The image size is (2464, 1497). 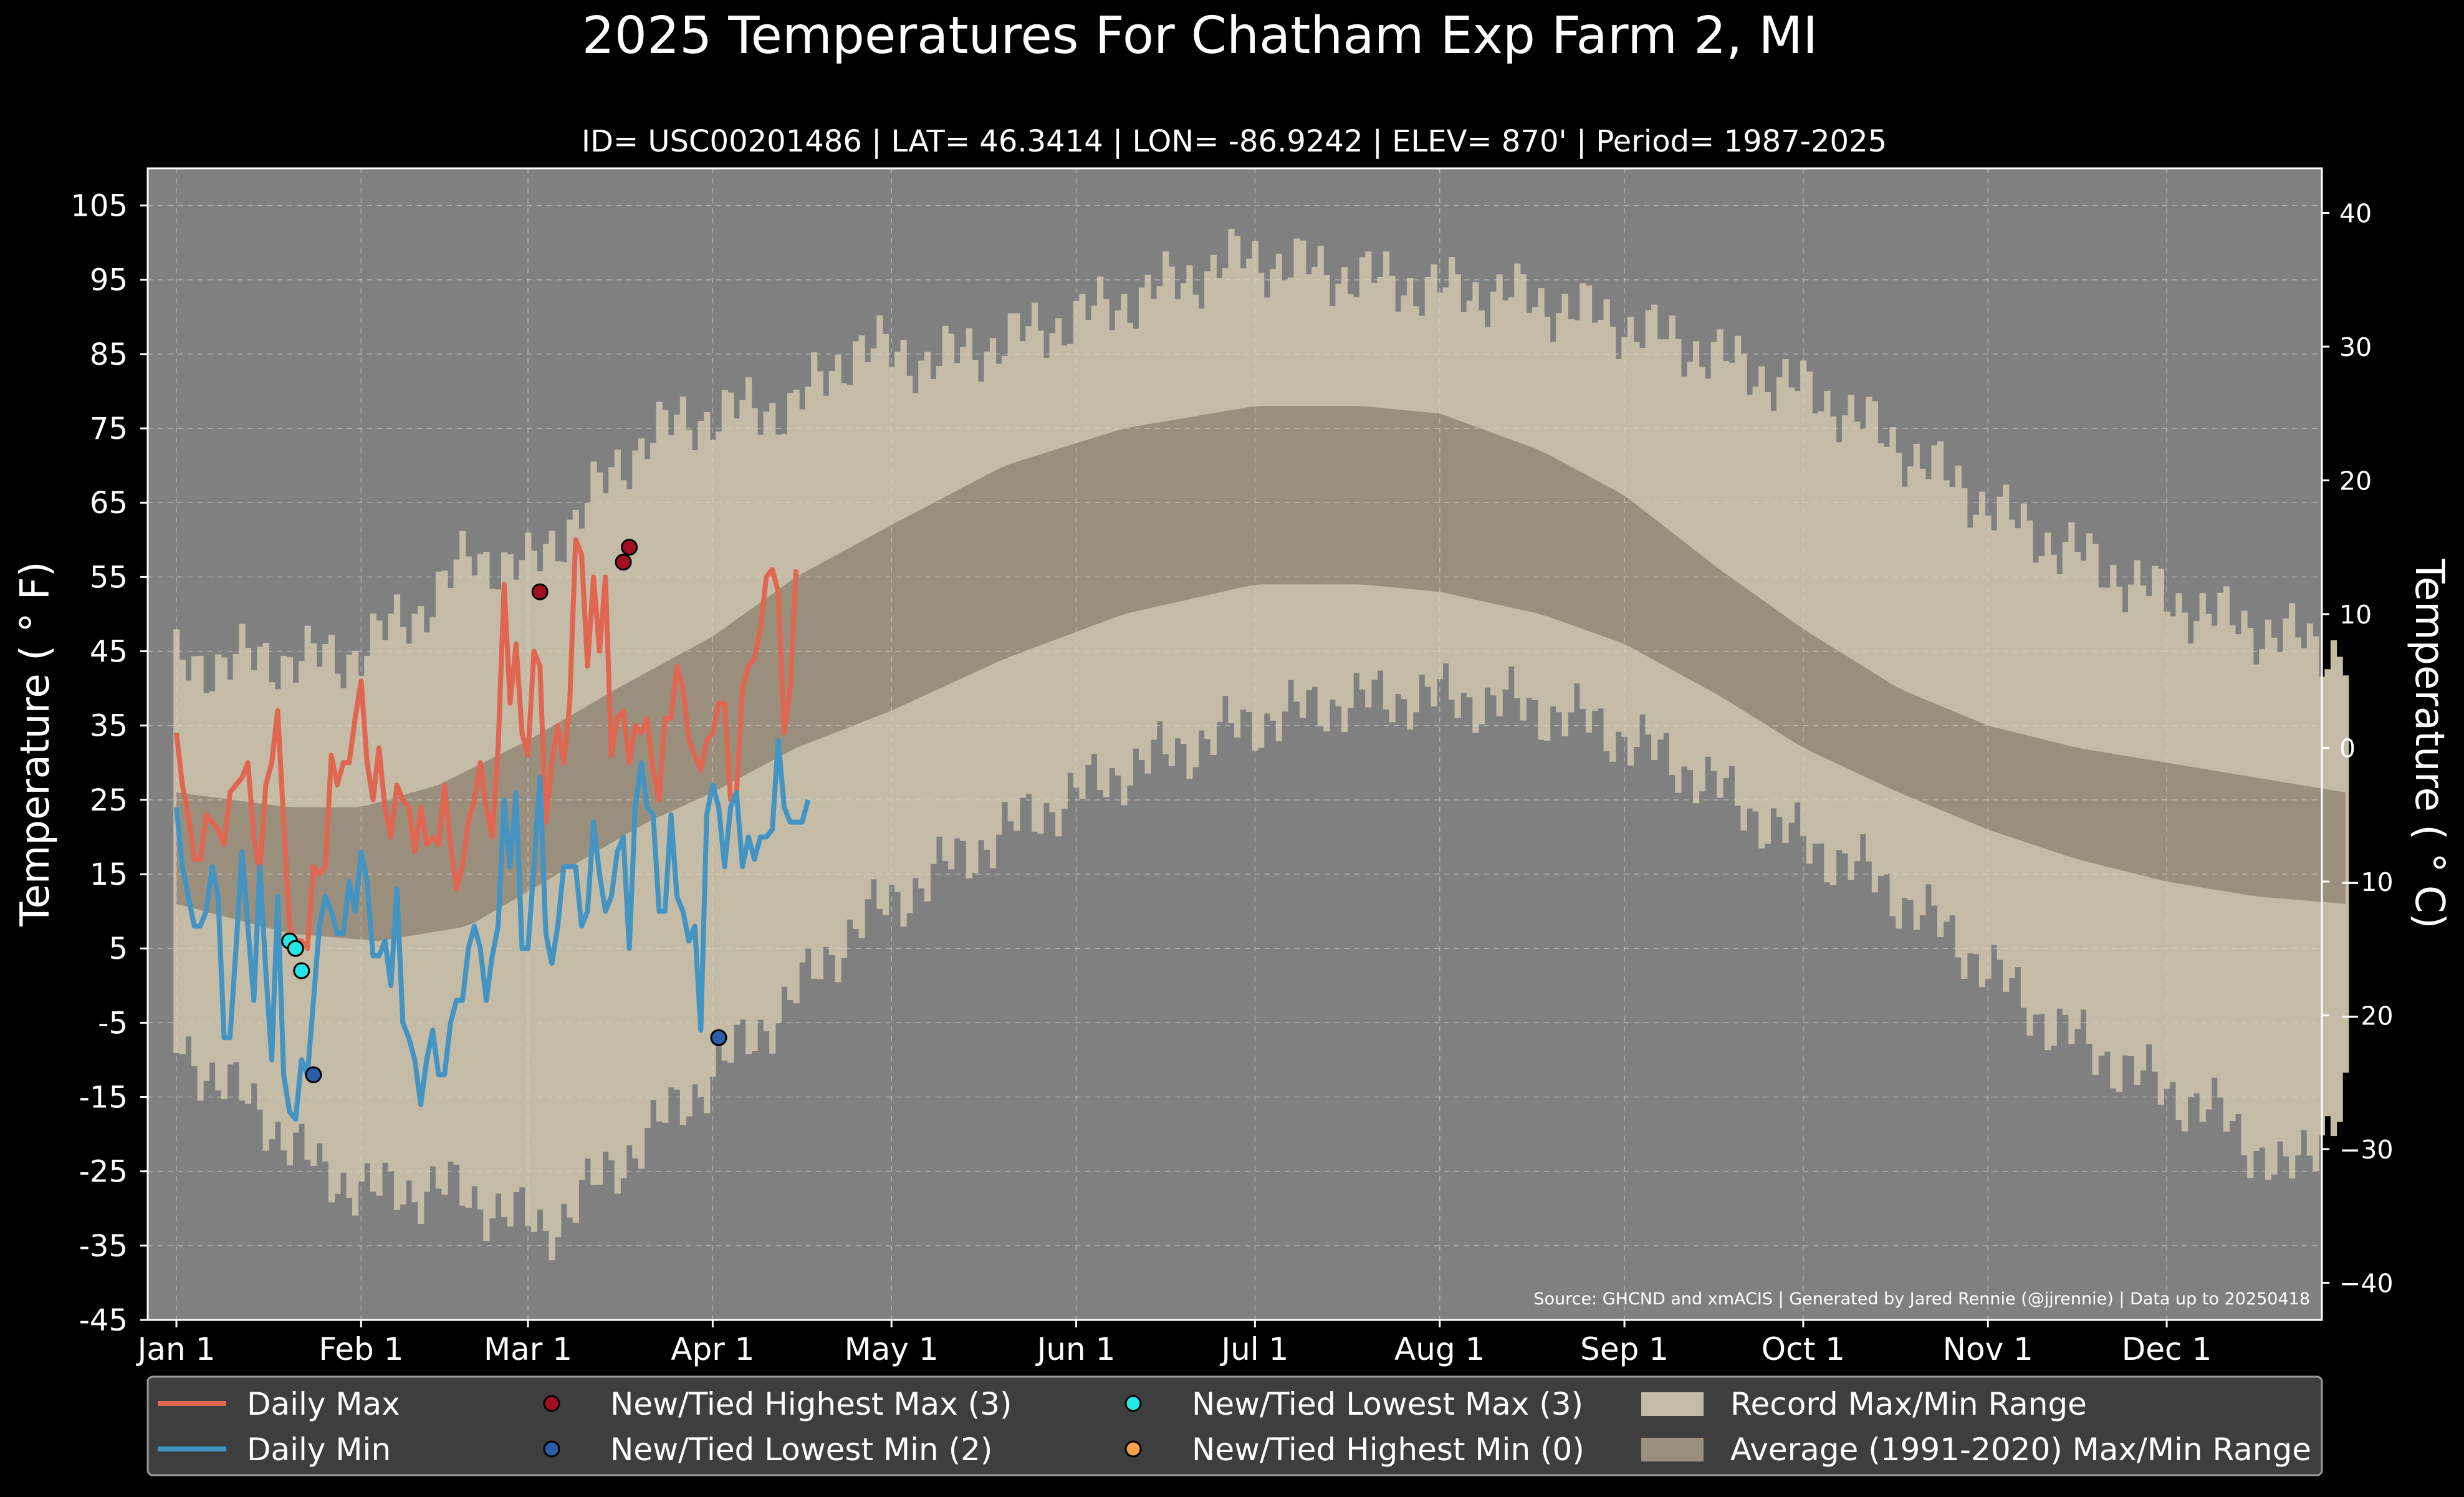 I want to click on y-axis-label-right: Temperature ( ° C), so click(x=2429, y=743).